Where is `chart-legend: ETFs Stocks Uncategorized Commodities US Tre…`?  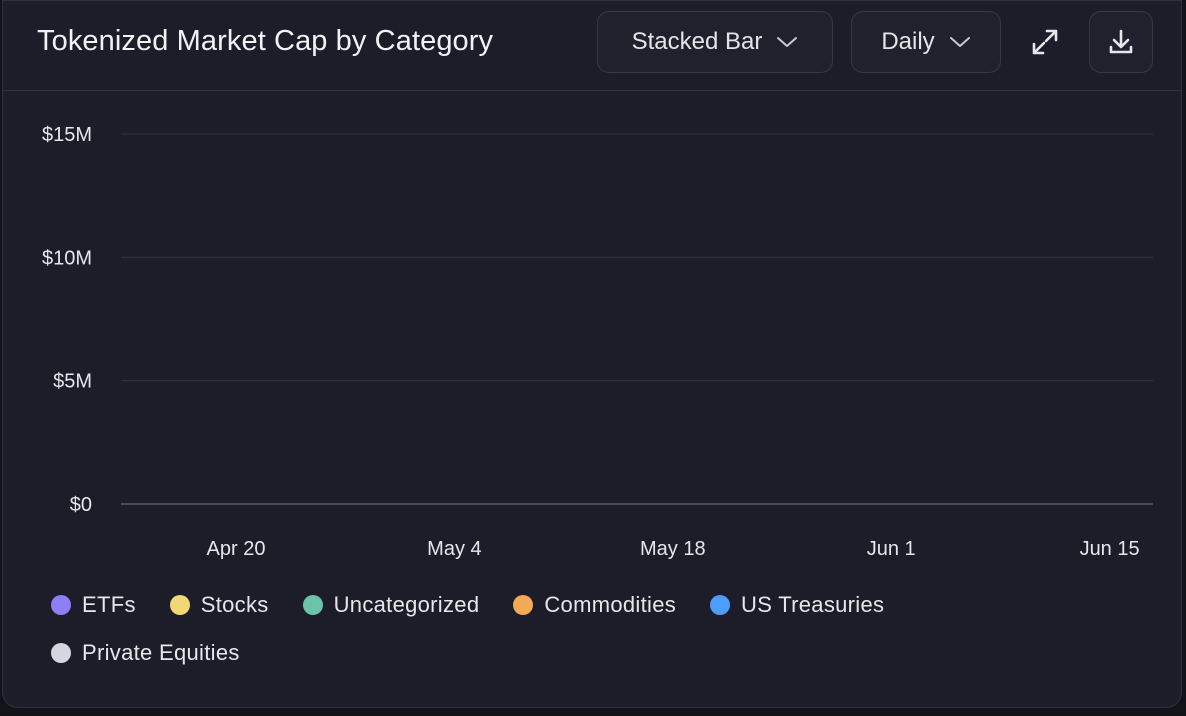 chart-legend: ETFs Stocks Uncategorized Commodities US Tre… is located at coordinates (501, 628).